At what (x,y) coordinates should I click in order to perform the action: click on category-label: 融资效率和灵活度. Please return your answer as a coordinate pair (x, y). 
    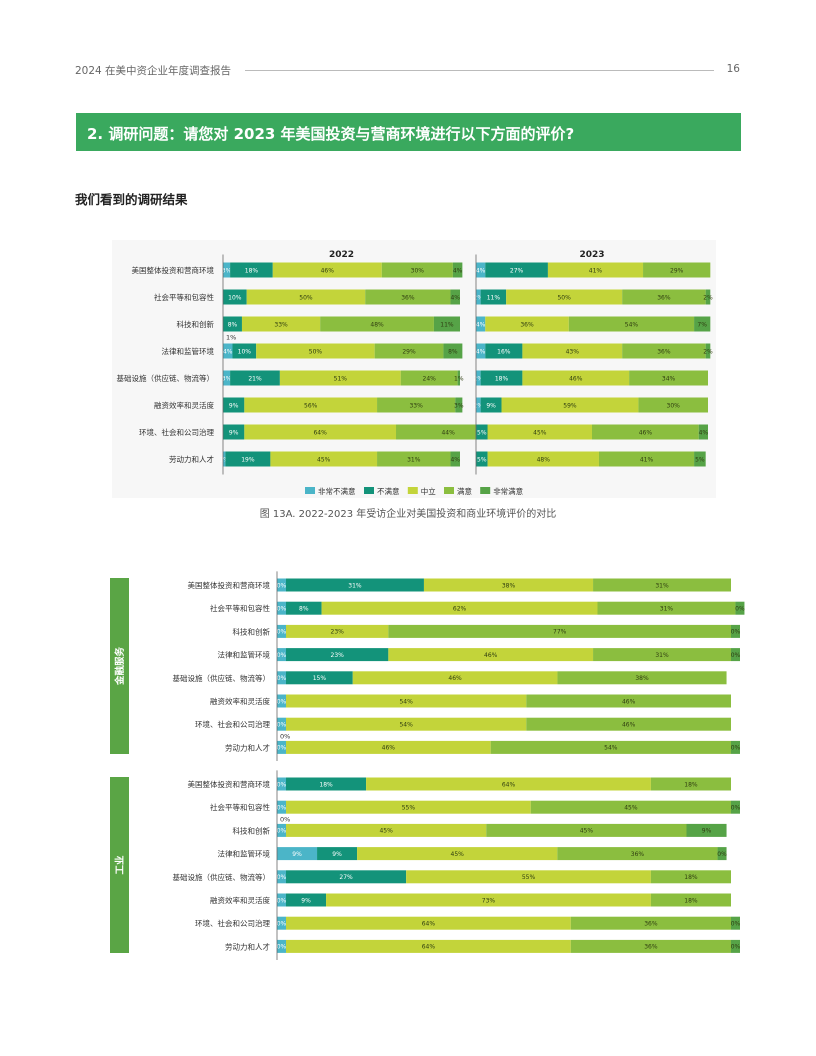
    Looking at the image, I should click on (184, 405).